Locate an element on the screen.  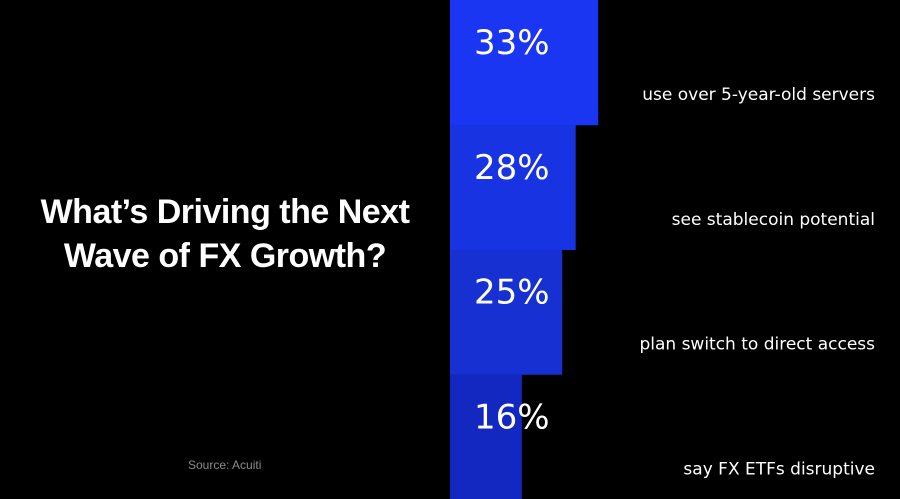
data-label: 33% is located at coordinates (512, 43).